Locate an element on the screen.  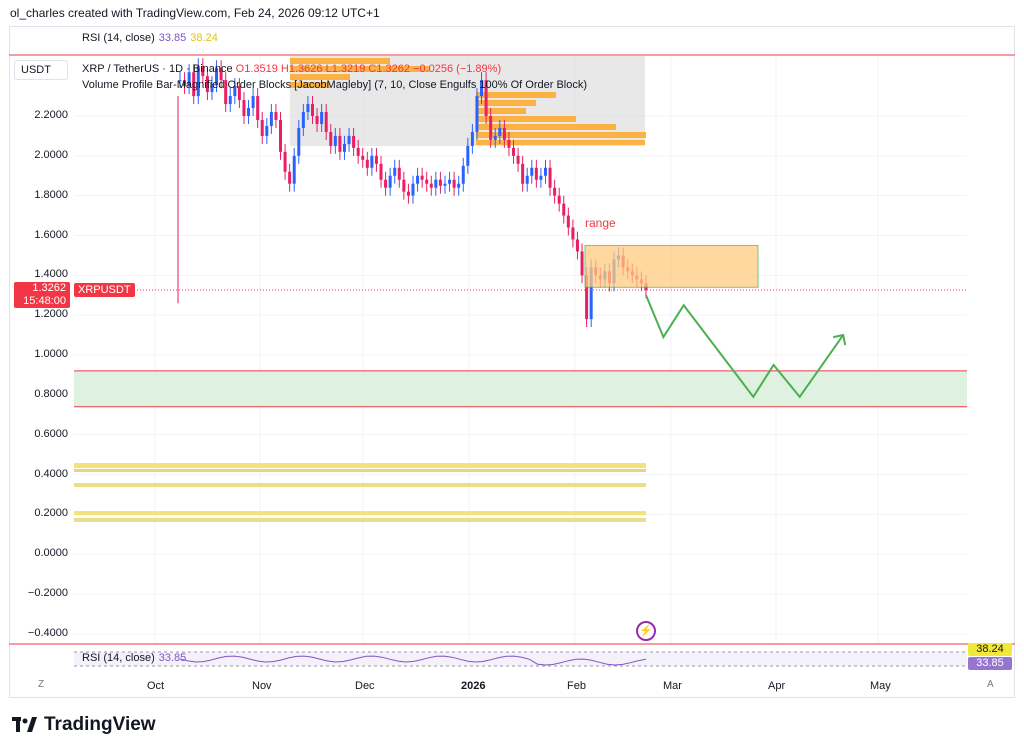
range-annotation-label: range is located at coordinates (600, 223).